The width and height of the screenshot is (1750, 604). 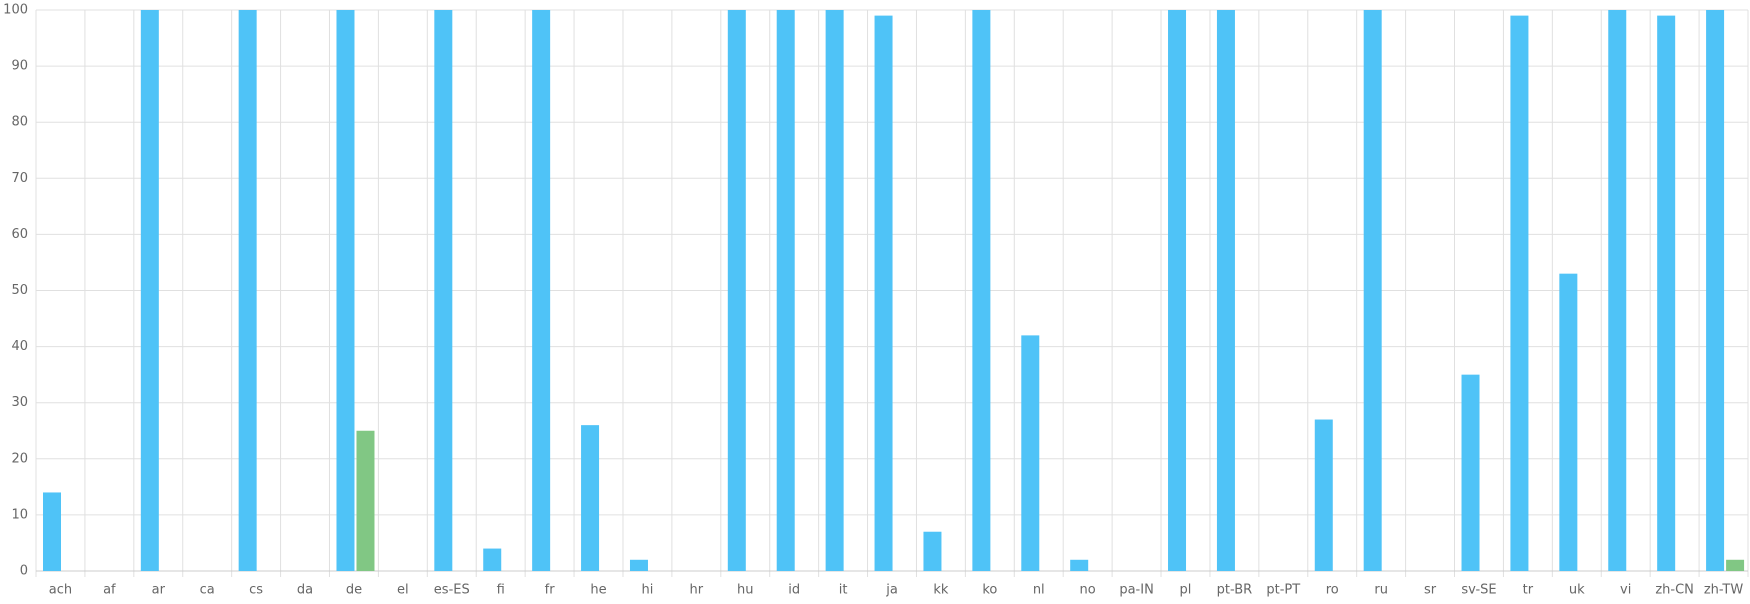 I want to click on y-tick-label: 0, so click(x=24, y=571).